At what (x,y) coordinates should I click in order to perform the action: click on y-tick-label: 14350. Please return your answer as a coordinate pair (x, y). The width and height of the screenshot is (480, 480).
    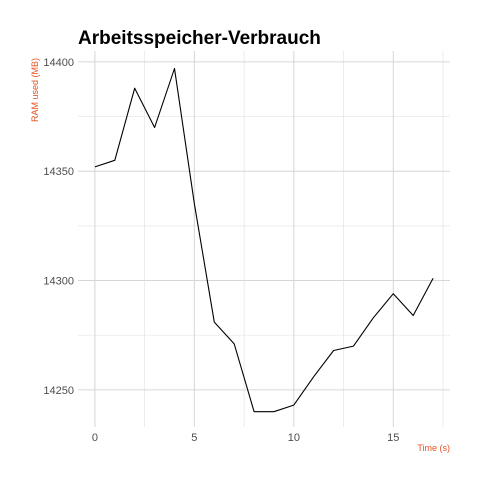
    Looking at the image, I should click on (58, 172).